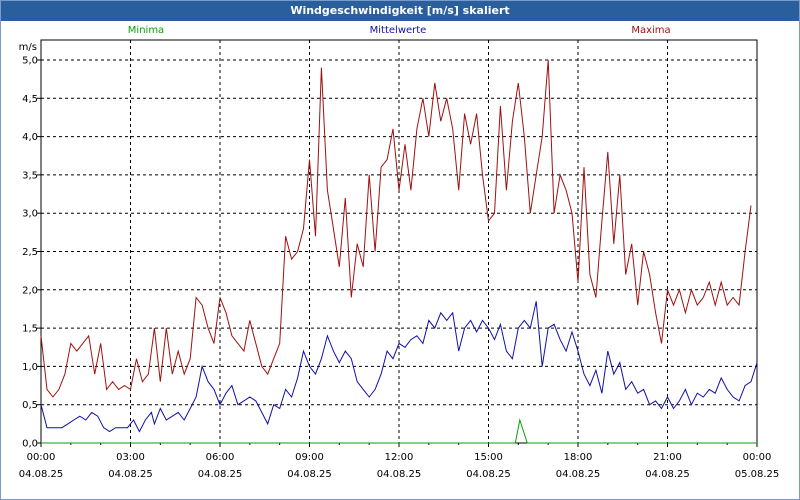 This screenshot has width=800, height=500. I want to click on x-tick-label-time: 12:00, so click(399, 457).